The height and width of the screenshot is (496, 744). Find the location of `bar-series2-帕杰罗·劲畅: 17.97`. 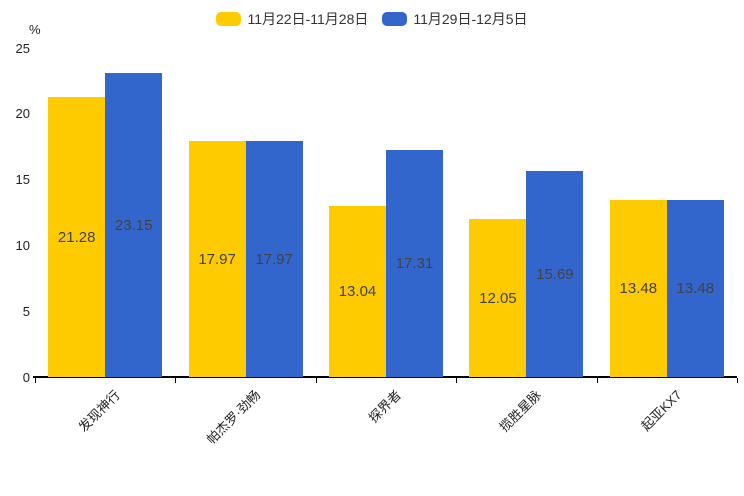

bar-series2-帕杰罗·劲畅: 17.97 is located at coordinates (274, 259).